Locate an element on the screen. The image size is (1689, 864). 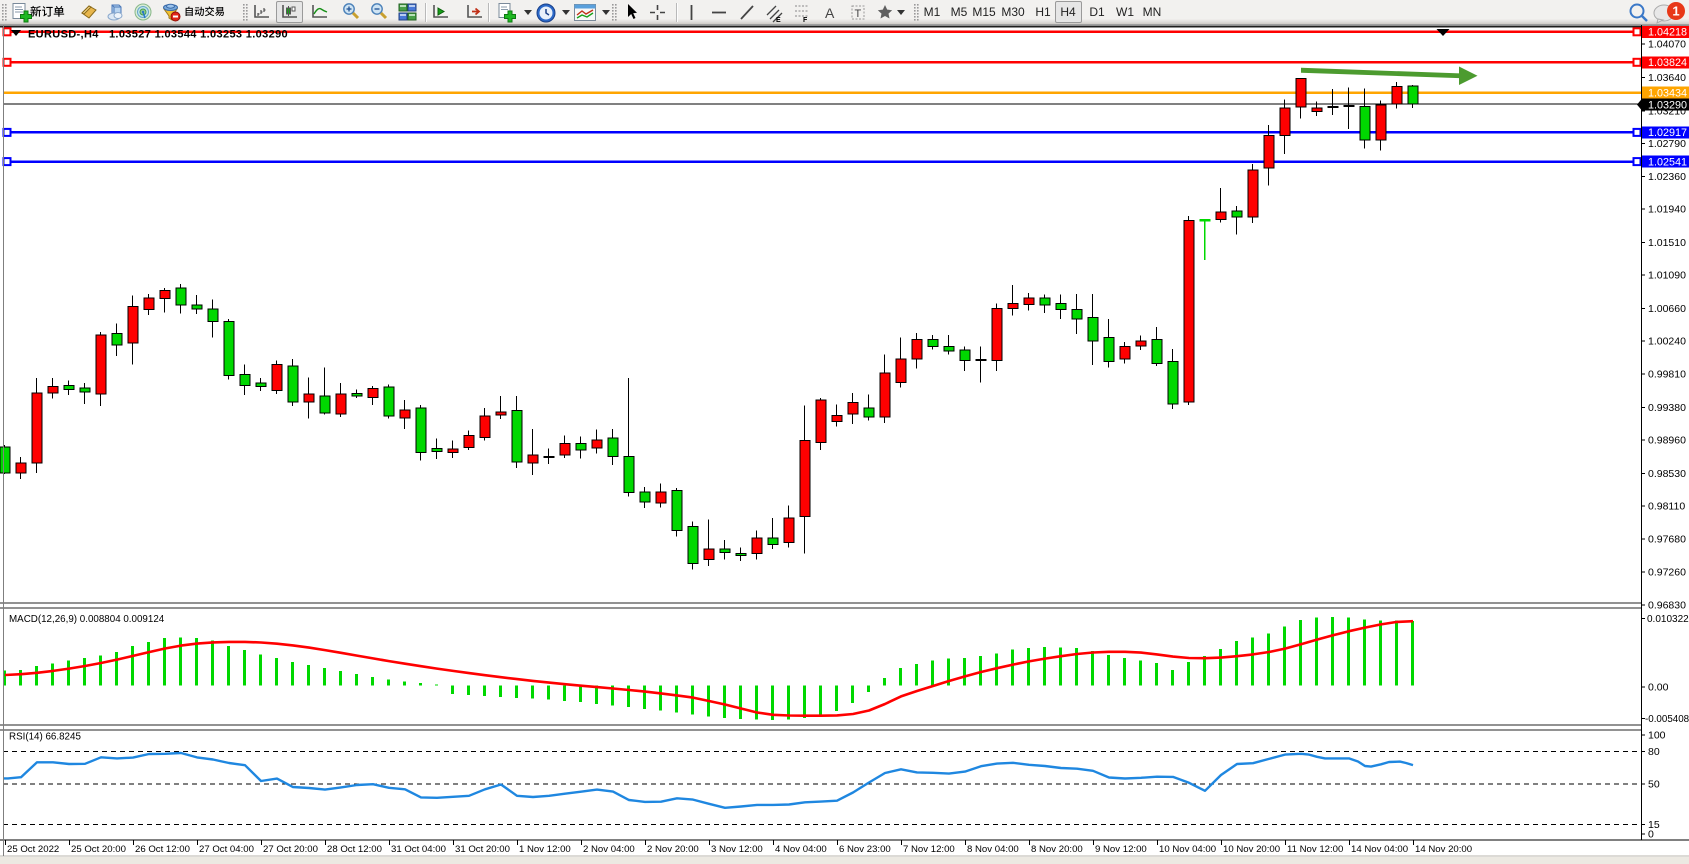
svg-text: 0.97680 is located at coordinates (1667, 540).